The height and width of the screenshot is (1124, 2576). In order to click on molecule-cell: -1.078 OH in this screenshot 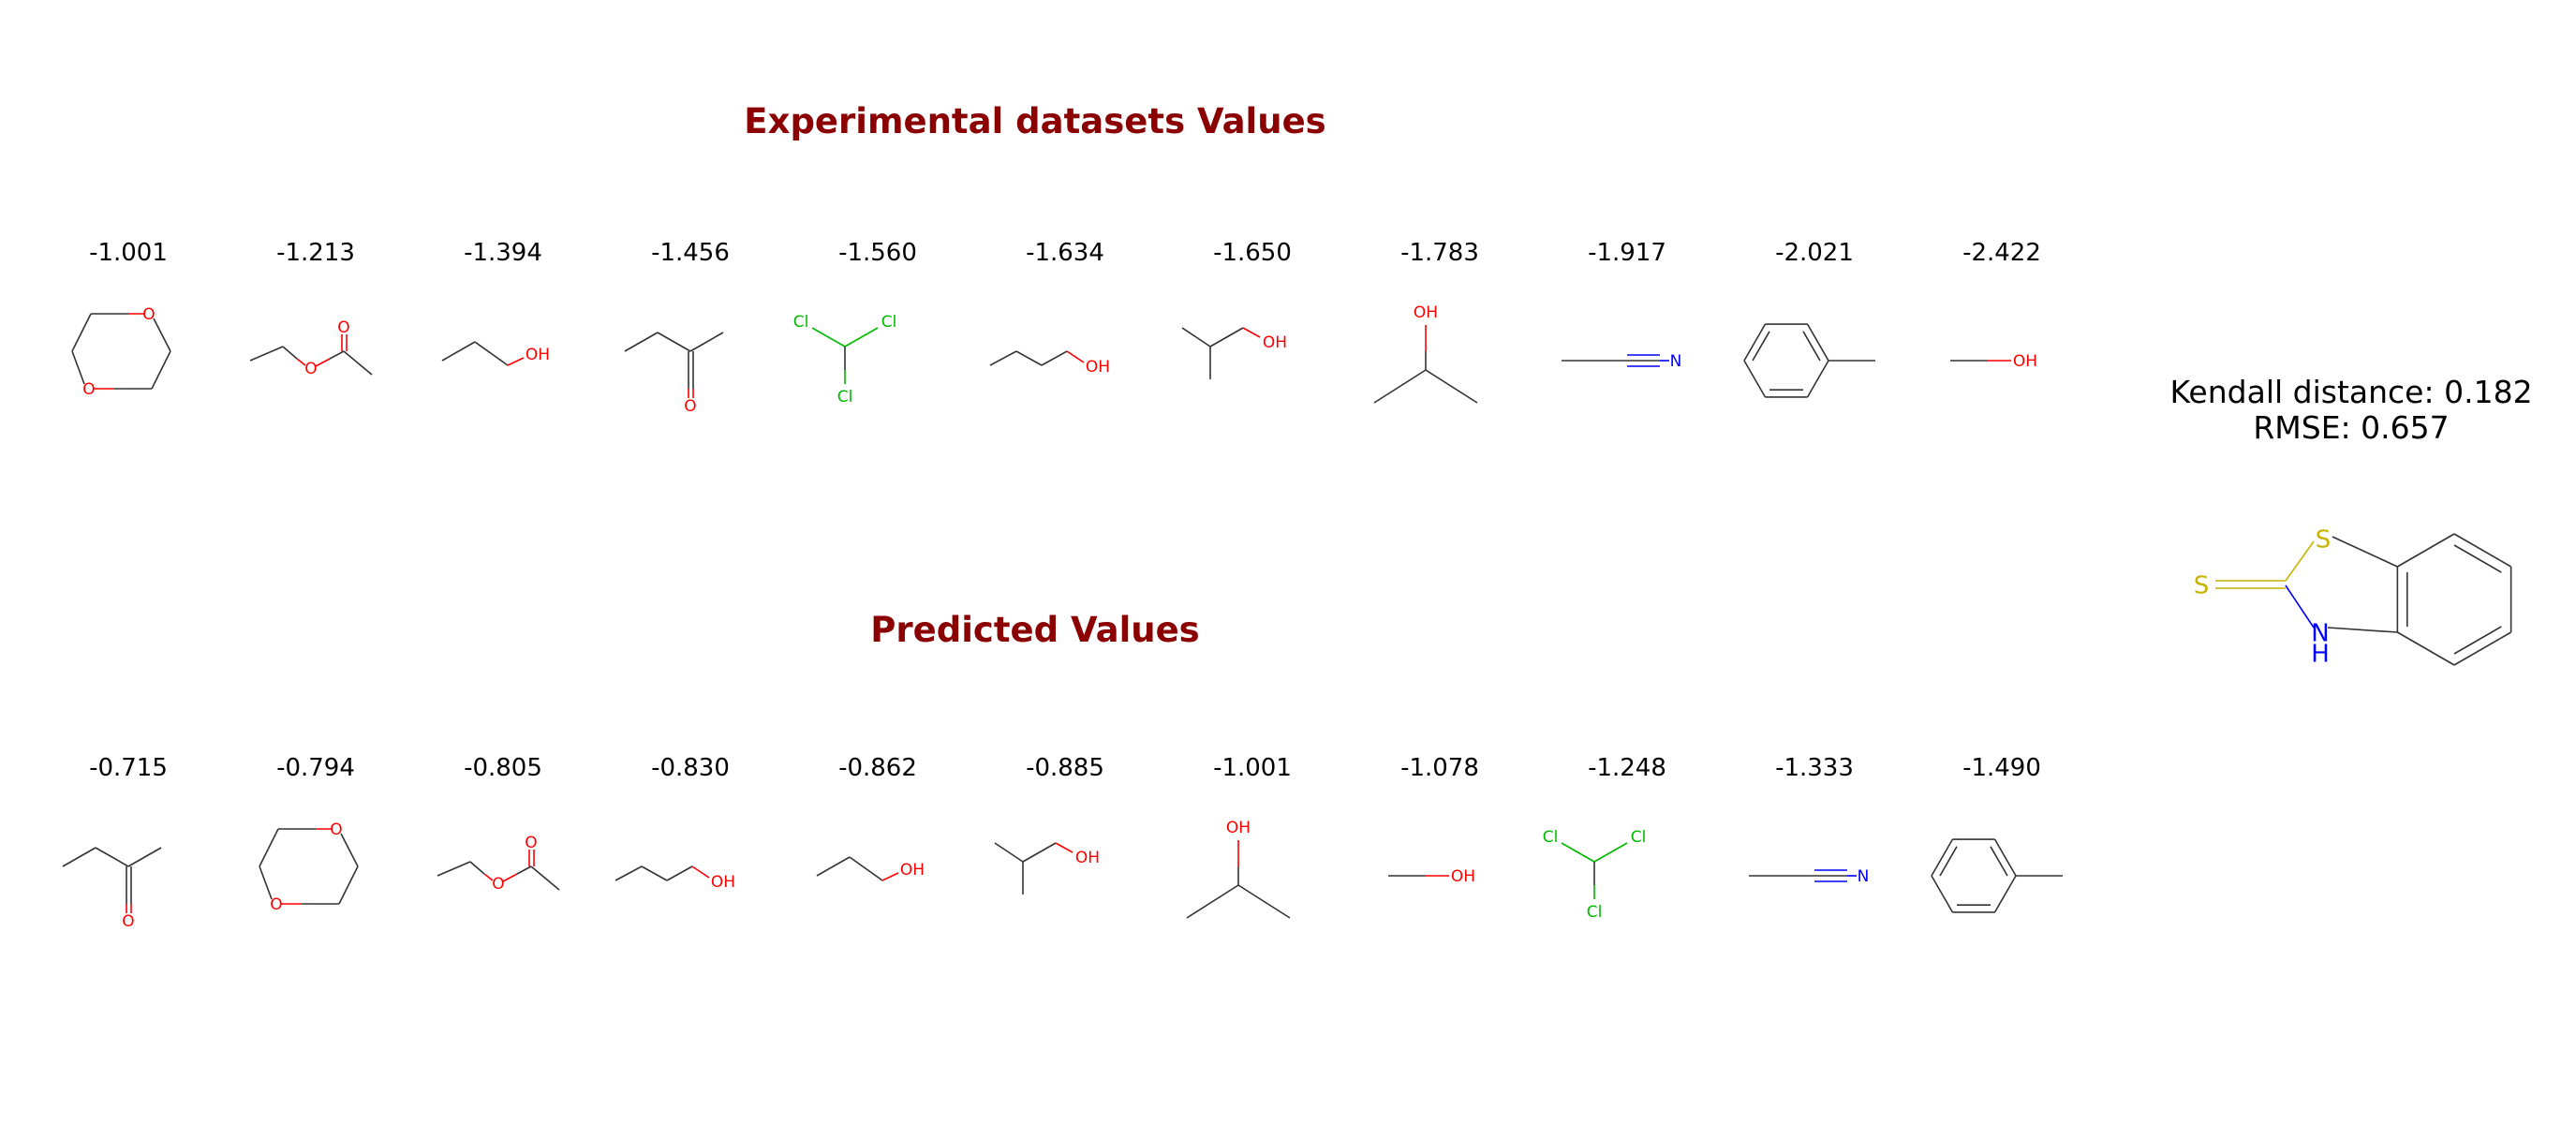, I will do `click(1440, 847)`.